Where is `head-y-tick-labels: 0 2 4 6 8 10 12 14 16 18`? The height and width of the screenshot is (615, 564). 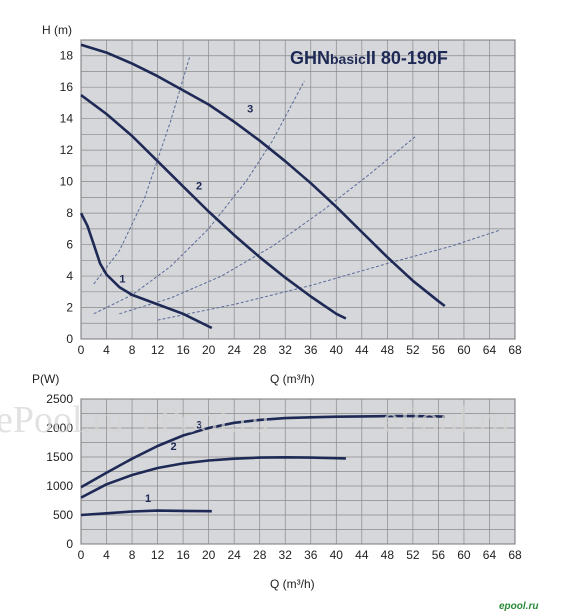 head-y-tick-labels: 0 2 4 6 8 10 12 14 16 18 is located at coordinates (67, 197).